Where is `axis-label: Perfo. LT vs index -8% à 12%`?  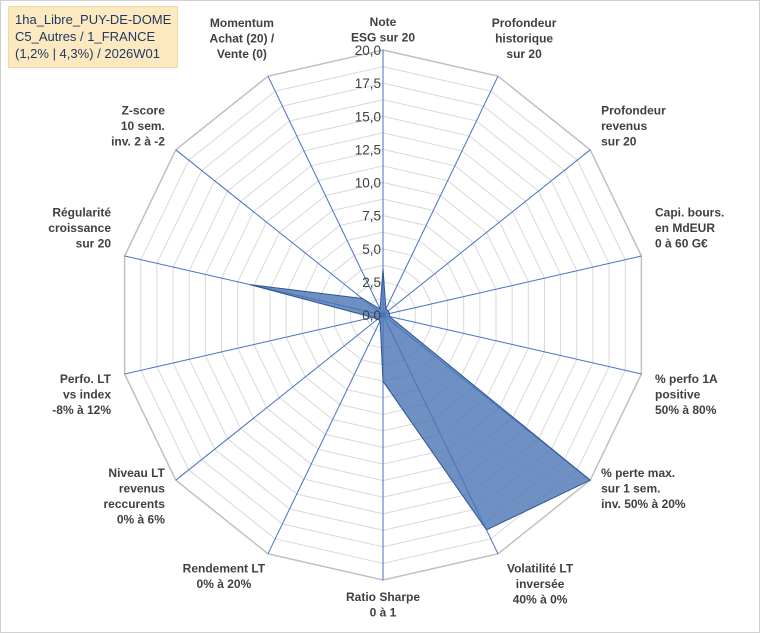 axis-label: Perfo. LT vs index -8% à 12% is located at coordinates (81, 394).